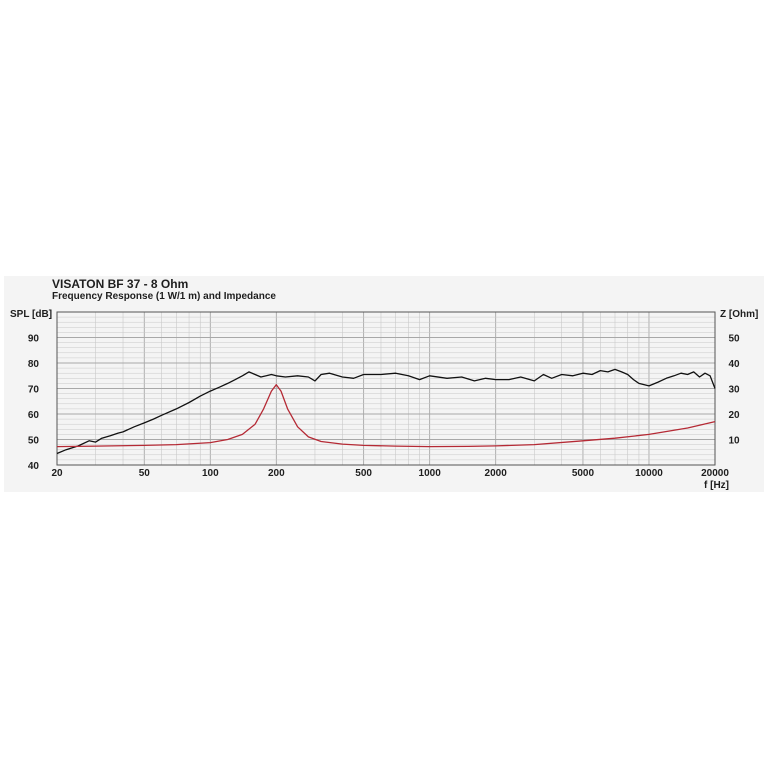 The width and height of the screenshot is (768, 768). I want to click on y-right-tick-label: 20, so click(734, 415).